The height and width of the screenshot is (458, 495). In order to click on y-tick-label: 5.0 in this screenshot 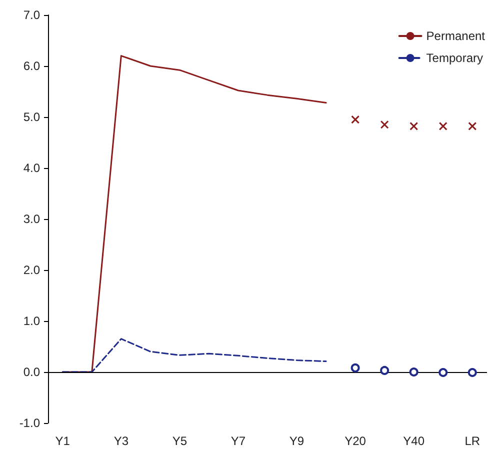, I will do `click(31, 117)`.